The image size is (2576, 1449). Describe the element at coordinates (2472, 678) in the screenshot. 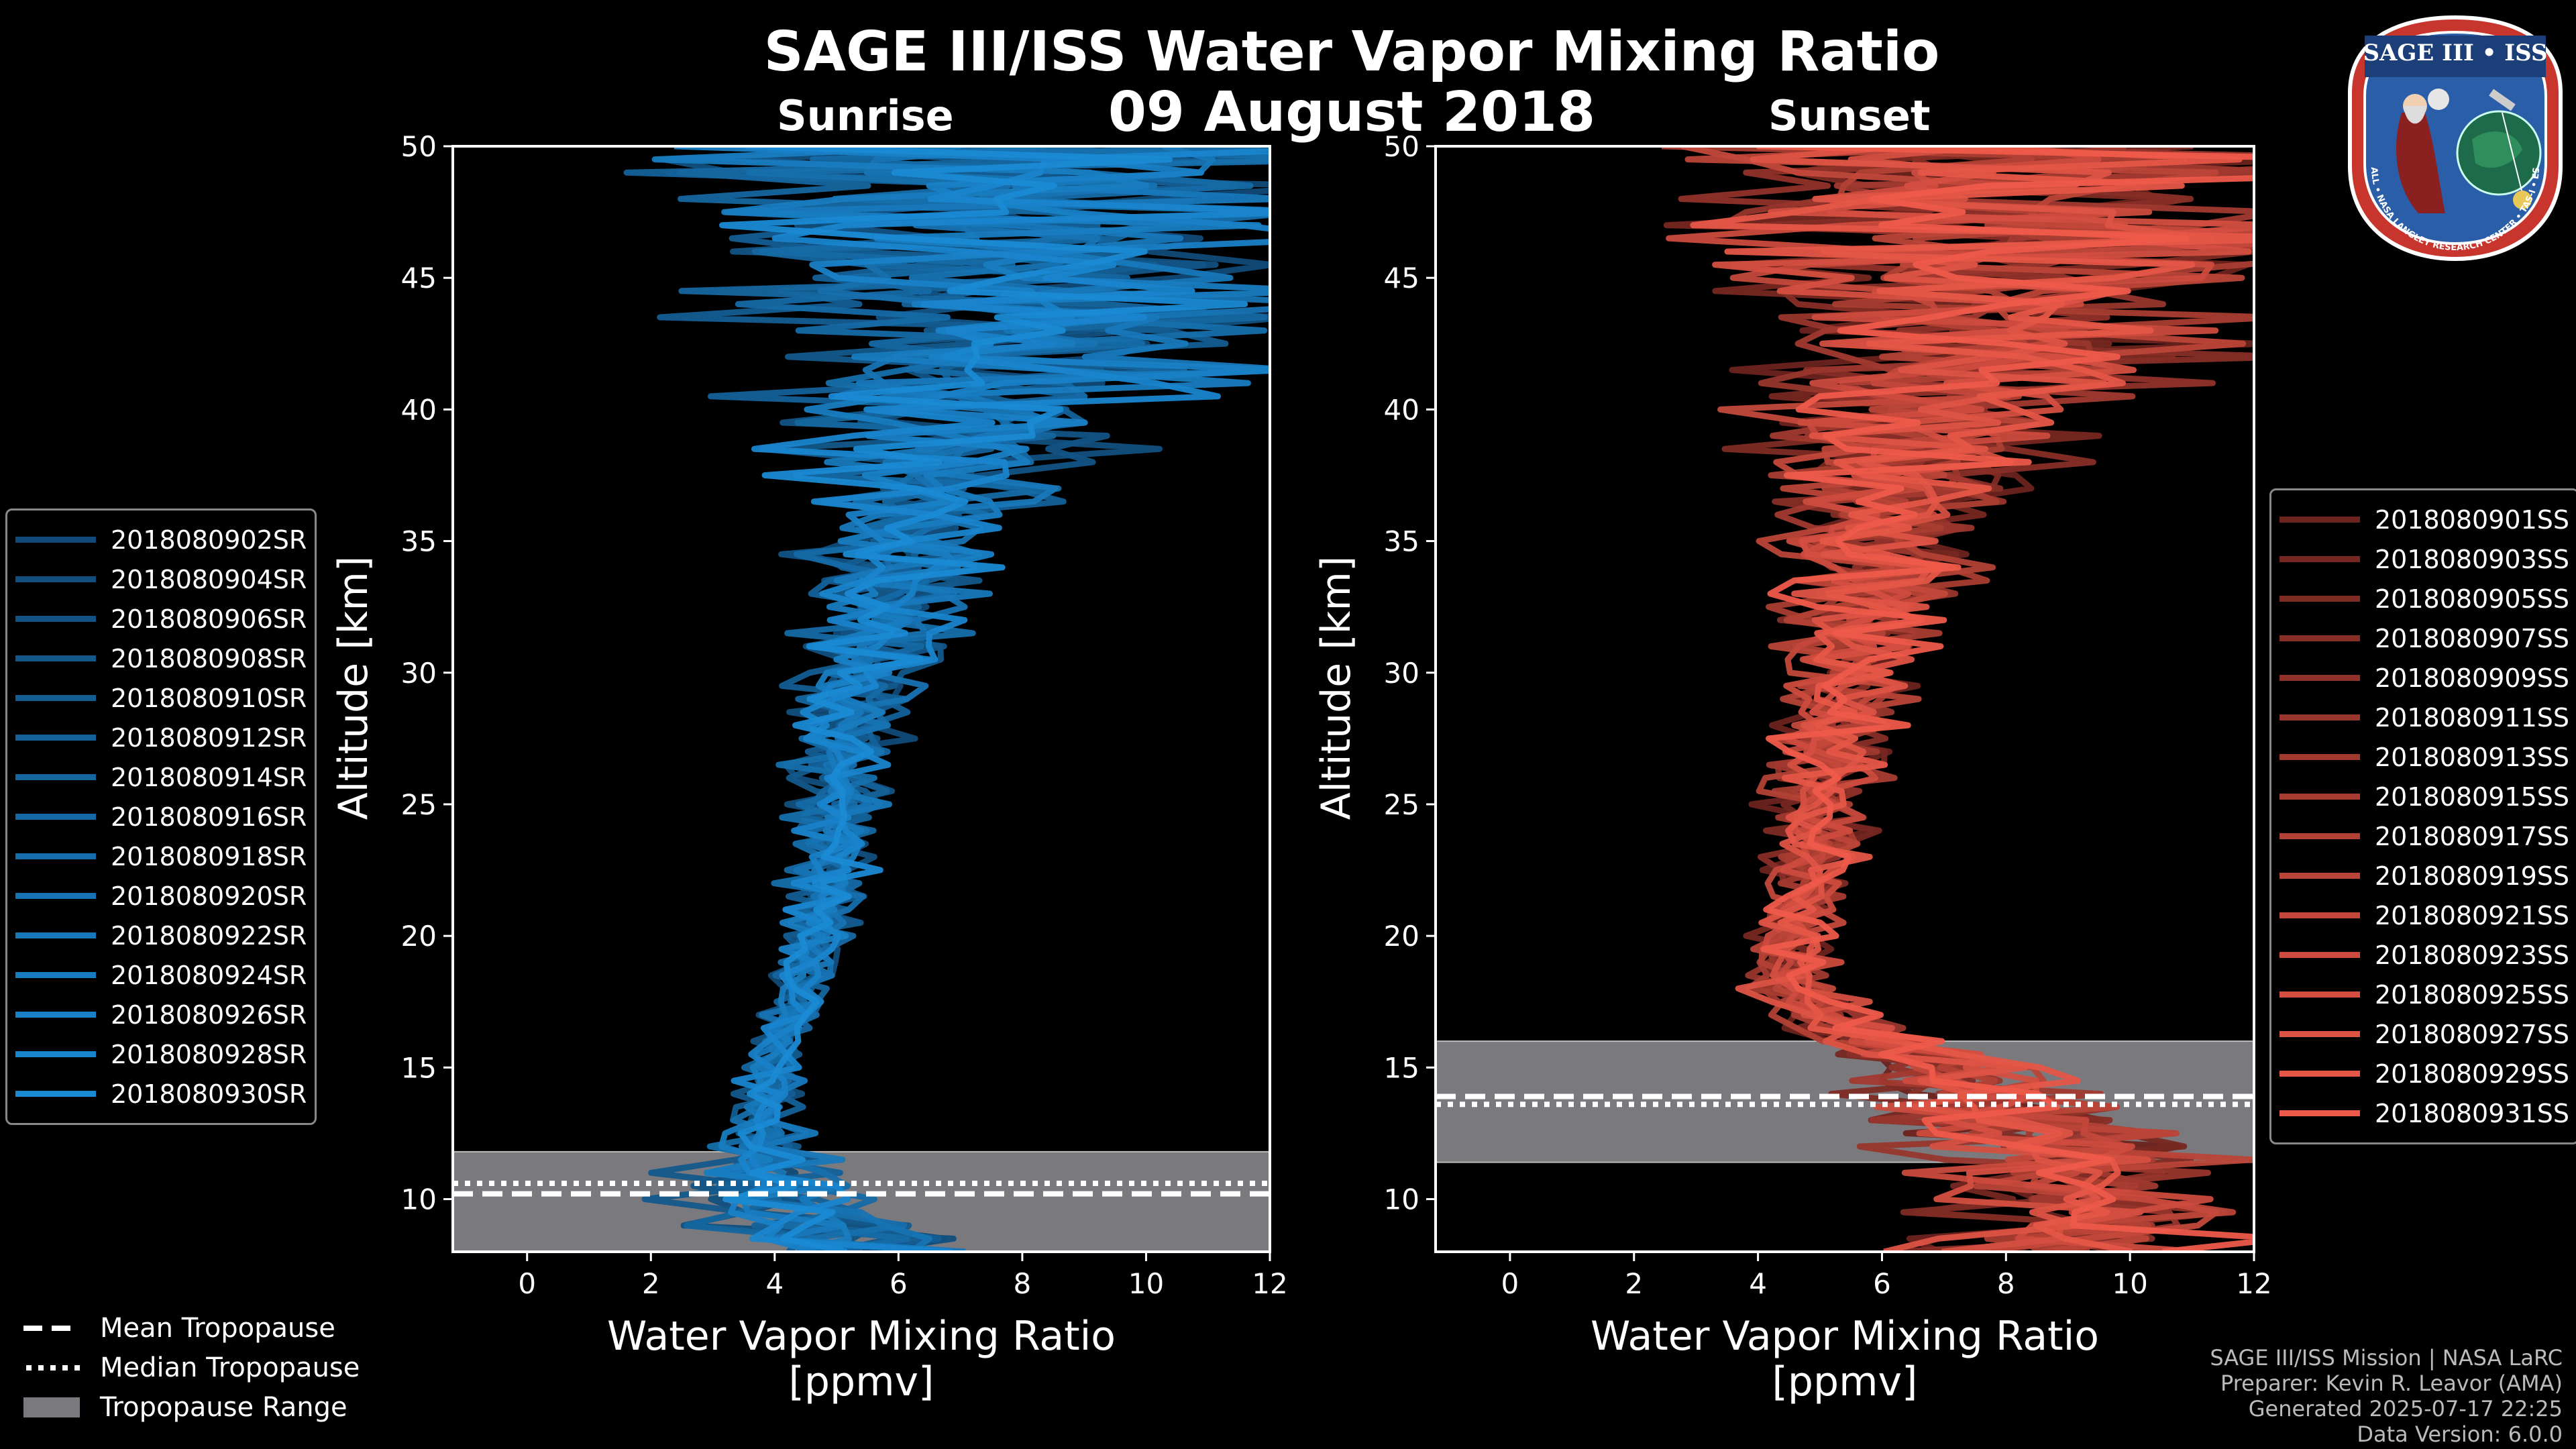

I see `legend-label: 2018080909SS` at that location.